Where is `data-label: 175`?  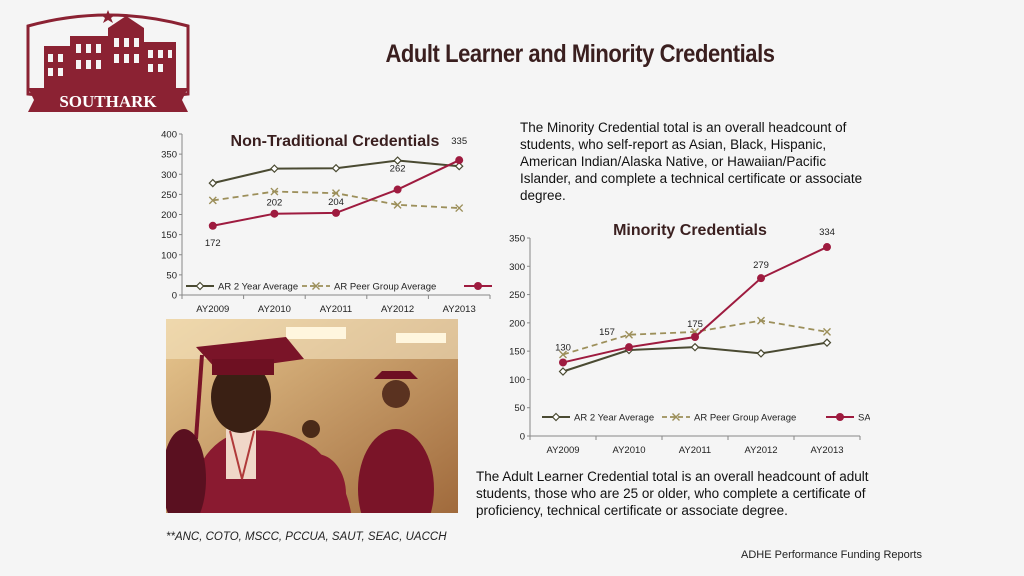
data-label: 175 is located at coordinates (695, 324).